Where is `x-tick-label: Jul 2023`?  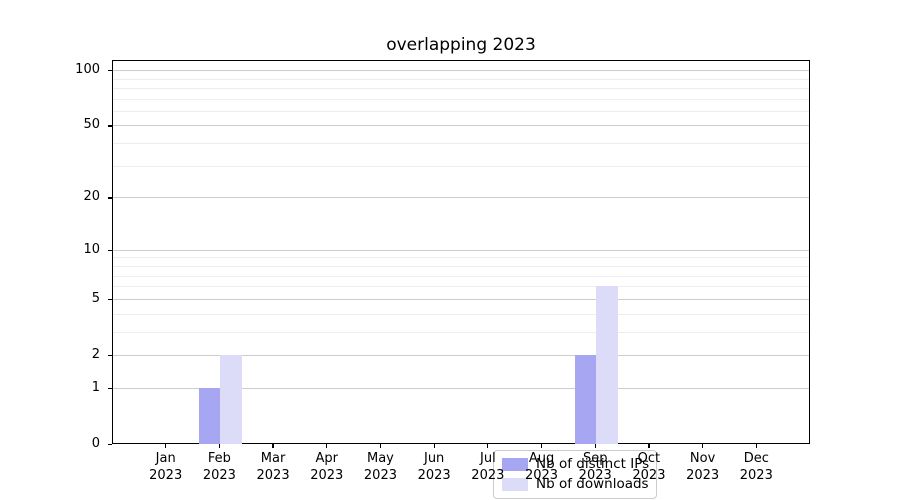
x-tick-label: Jul 2023 is located at coordinates (488, 467).